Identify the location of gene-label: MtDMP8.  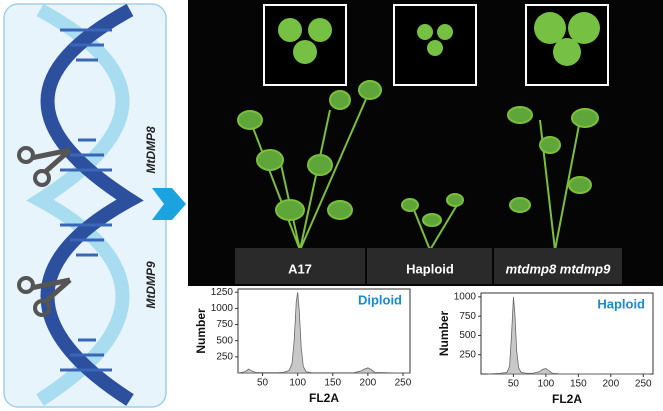
(151, 150).